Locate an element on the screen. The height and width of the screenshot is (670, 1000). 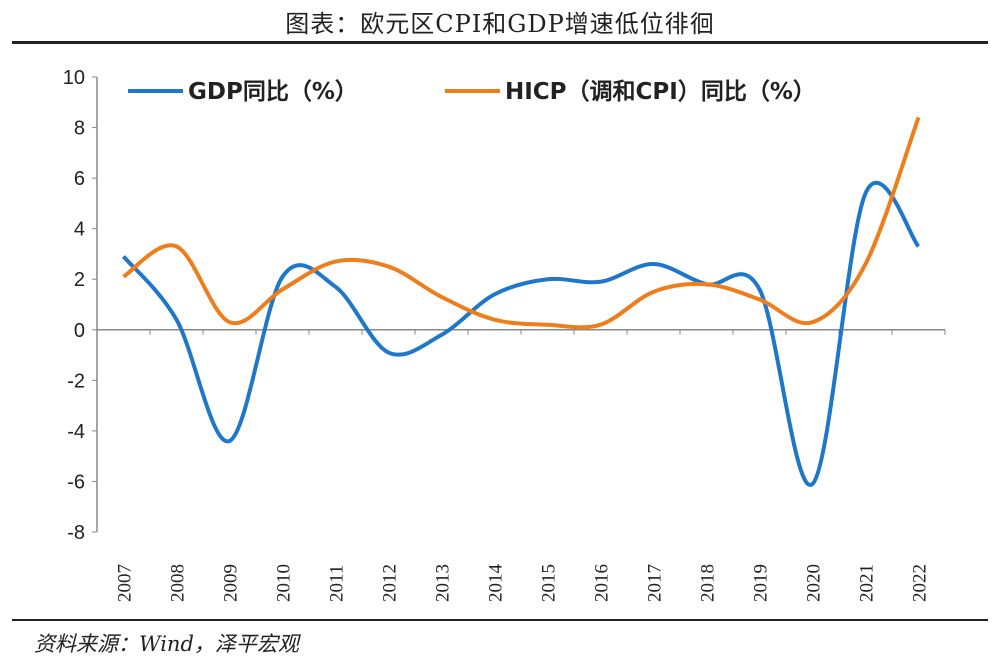
y-tick-label: -2 is located at coordinates (76, 381).